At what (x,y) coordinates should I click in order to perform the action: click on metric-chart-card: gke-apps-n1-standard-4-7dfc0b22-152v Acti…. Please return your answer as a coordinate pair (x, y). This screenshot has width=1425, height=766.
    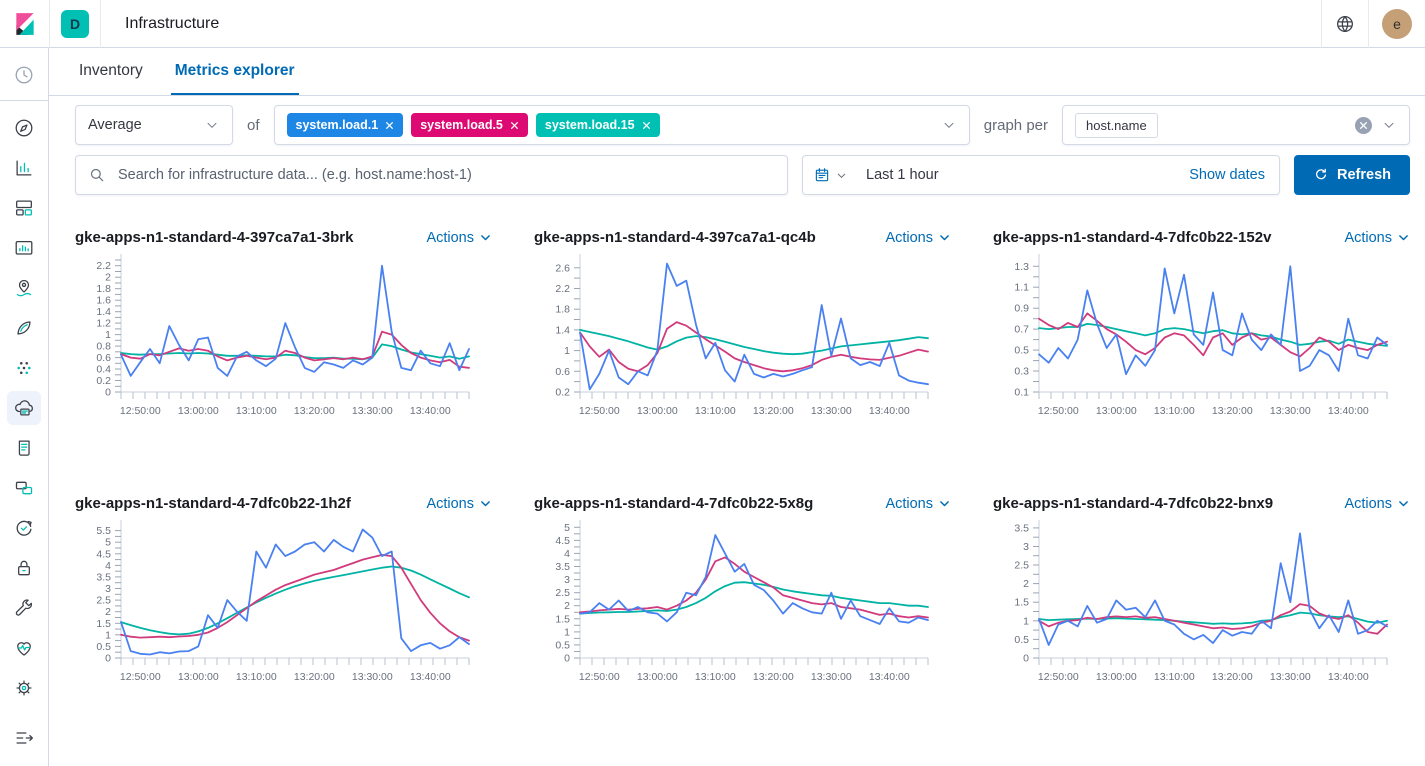
    Looking at the image, I should click on (1201, 326).